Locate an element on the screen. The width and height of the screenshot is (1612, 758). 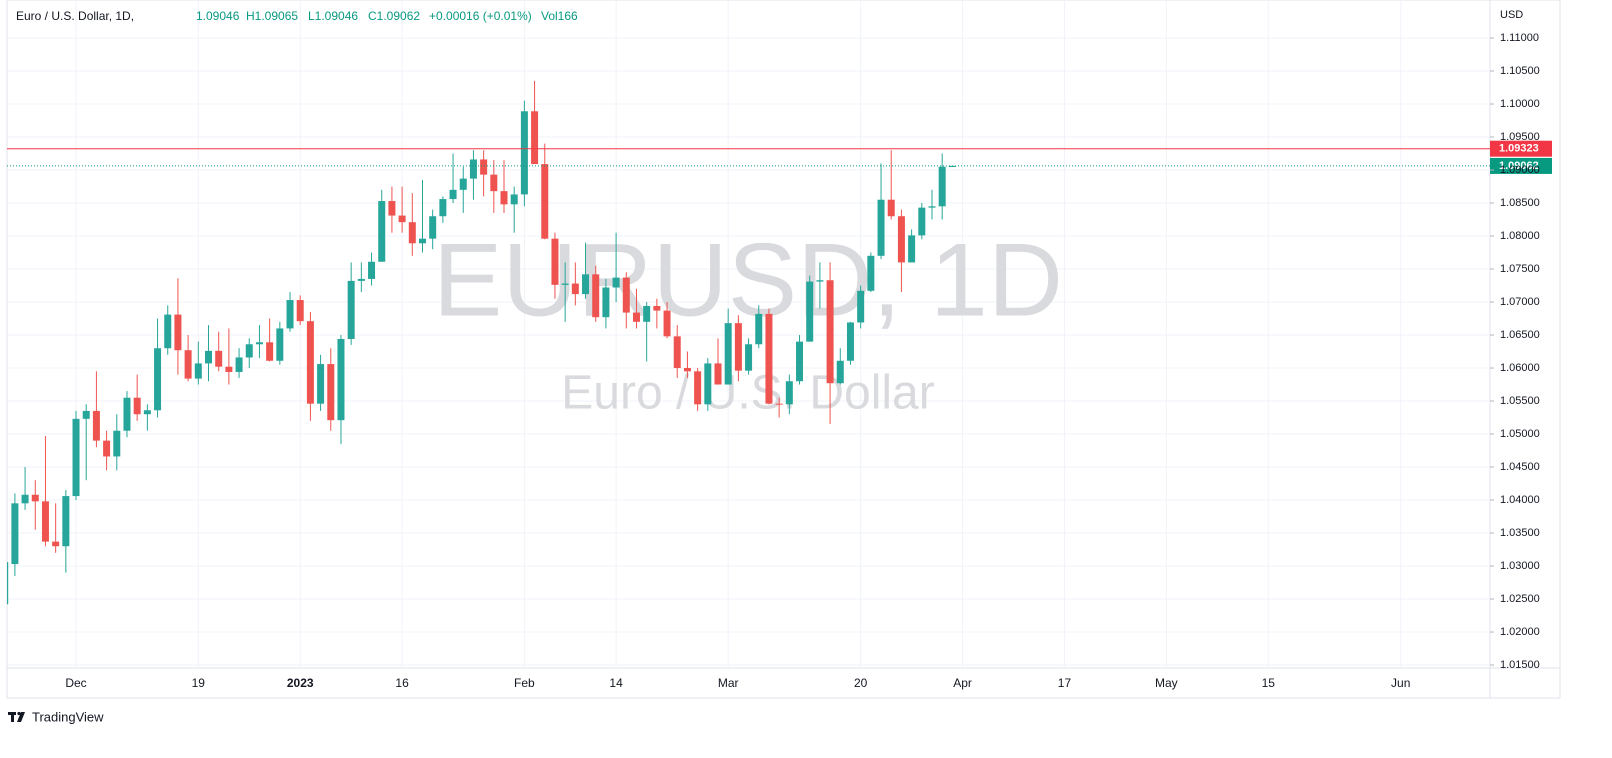
currency-label: USD is located at coordinates (1511, 15).